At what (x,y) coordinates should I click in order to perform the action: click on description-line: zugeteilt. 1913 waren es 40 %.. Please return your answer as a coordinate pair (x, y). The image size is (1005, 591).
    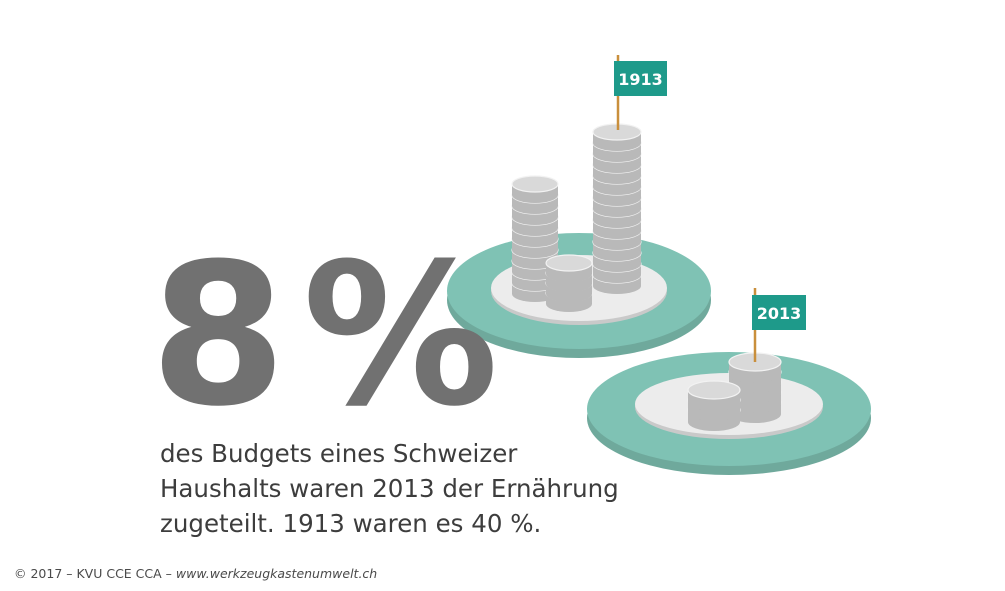
    Looking at the image, I should click on (351, 523).